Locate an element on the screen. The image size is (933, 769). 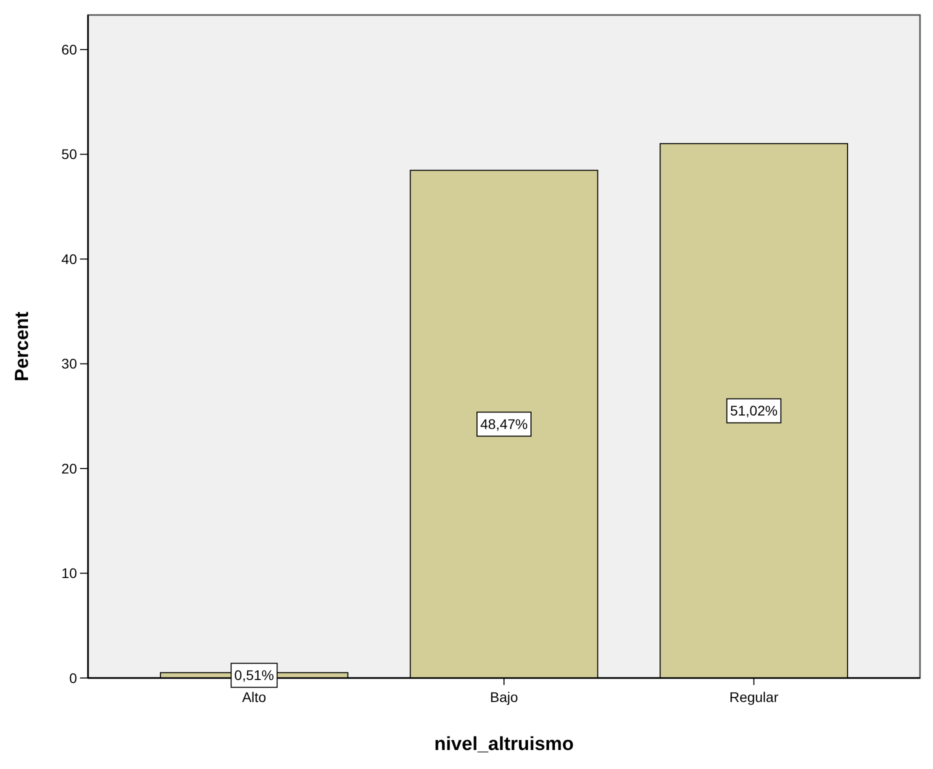
y-tick-label: 20 is located at coordinates (69, 468).